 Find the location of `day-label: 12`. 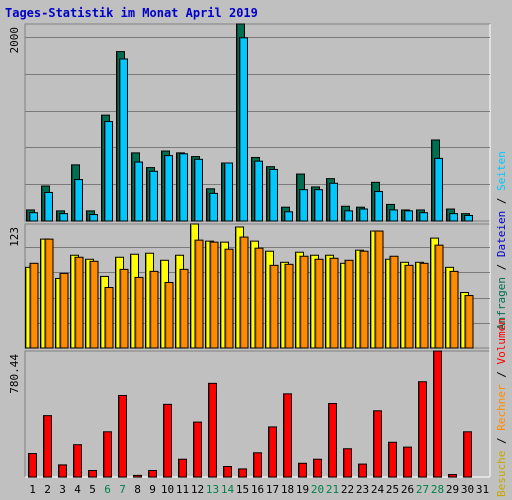

day-label: 12 is located at coordinates (197, 489).